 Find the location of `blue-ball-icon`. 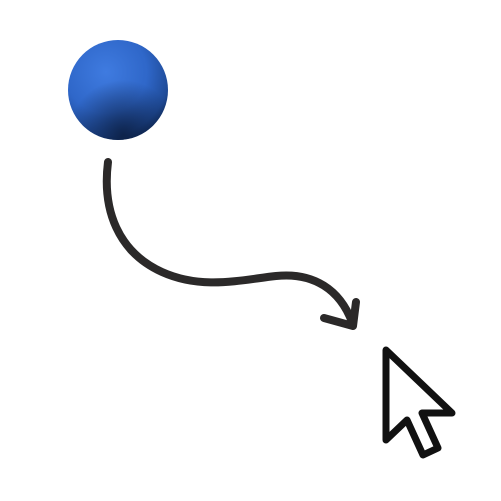

blue-ball-icon is located at coordinates (118, 90).